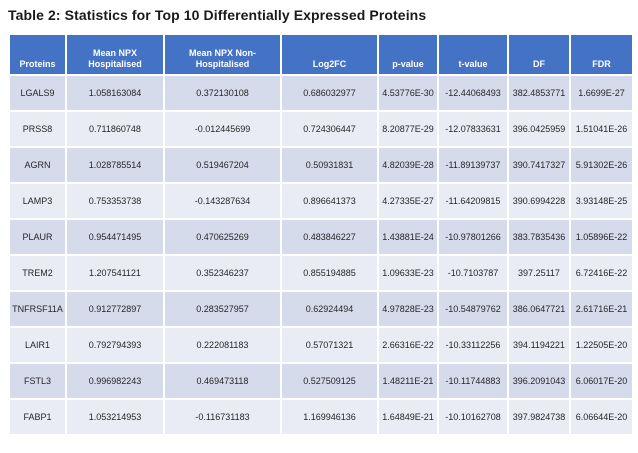  I want to click on cell-mean-npx-hospitalised: 1.053214953, so click(115, 417).